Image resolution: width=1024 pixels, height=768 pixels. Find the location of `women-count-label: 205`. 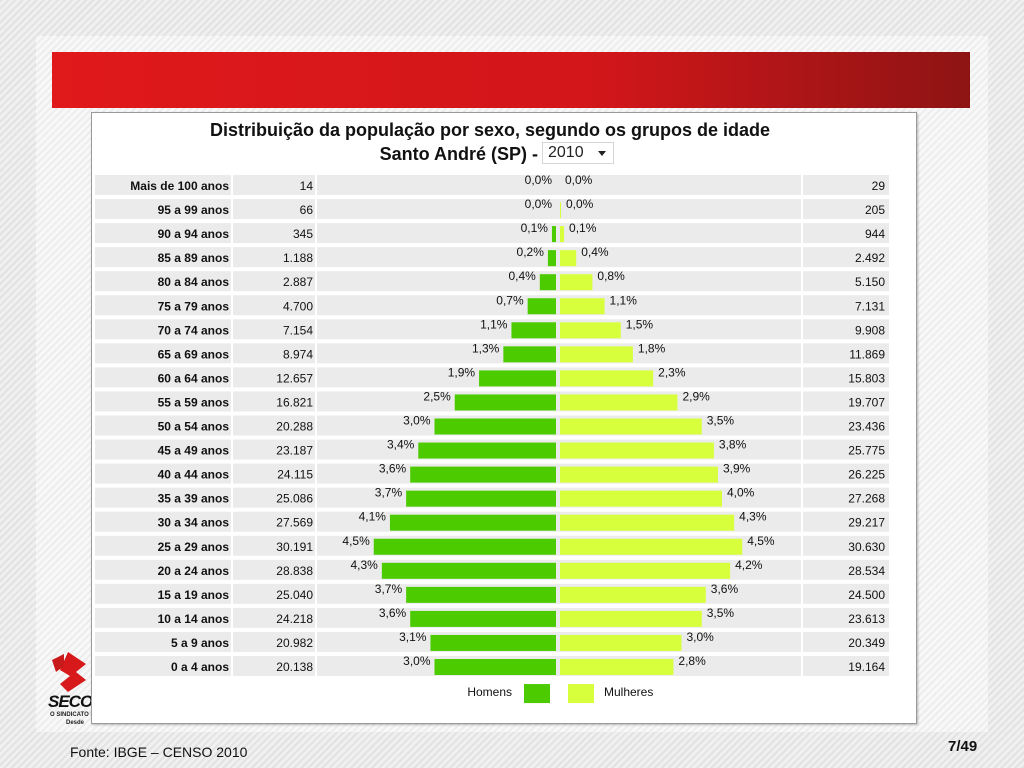

women-count-label: 205 is located at coordinates (875, 210).